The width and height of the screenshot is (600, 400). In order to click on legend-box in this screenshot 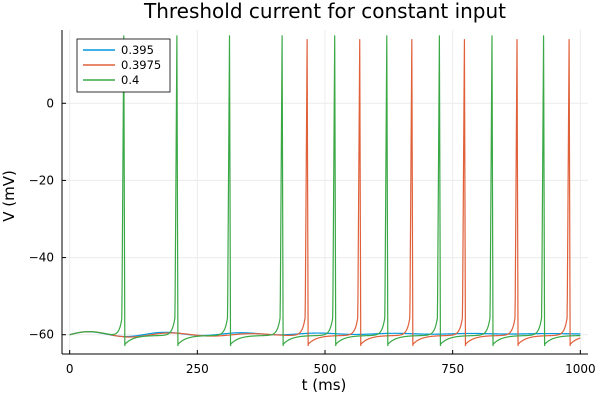, I will do `click(123, 65)`.